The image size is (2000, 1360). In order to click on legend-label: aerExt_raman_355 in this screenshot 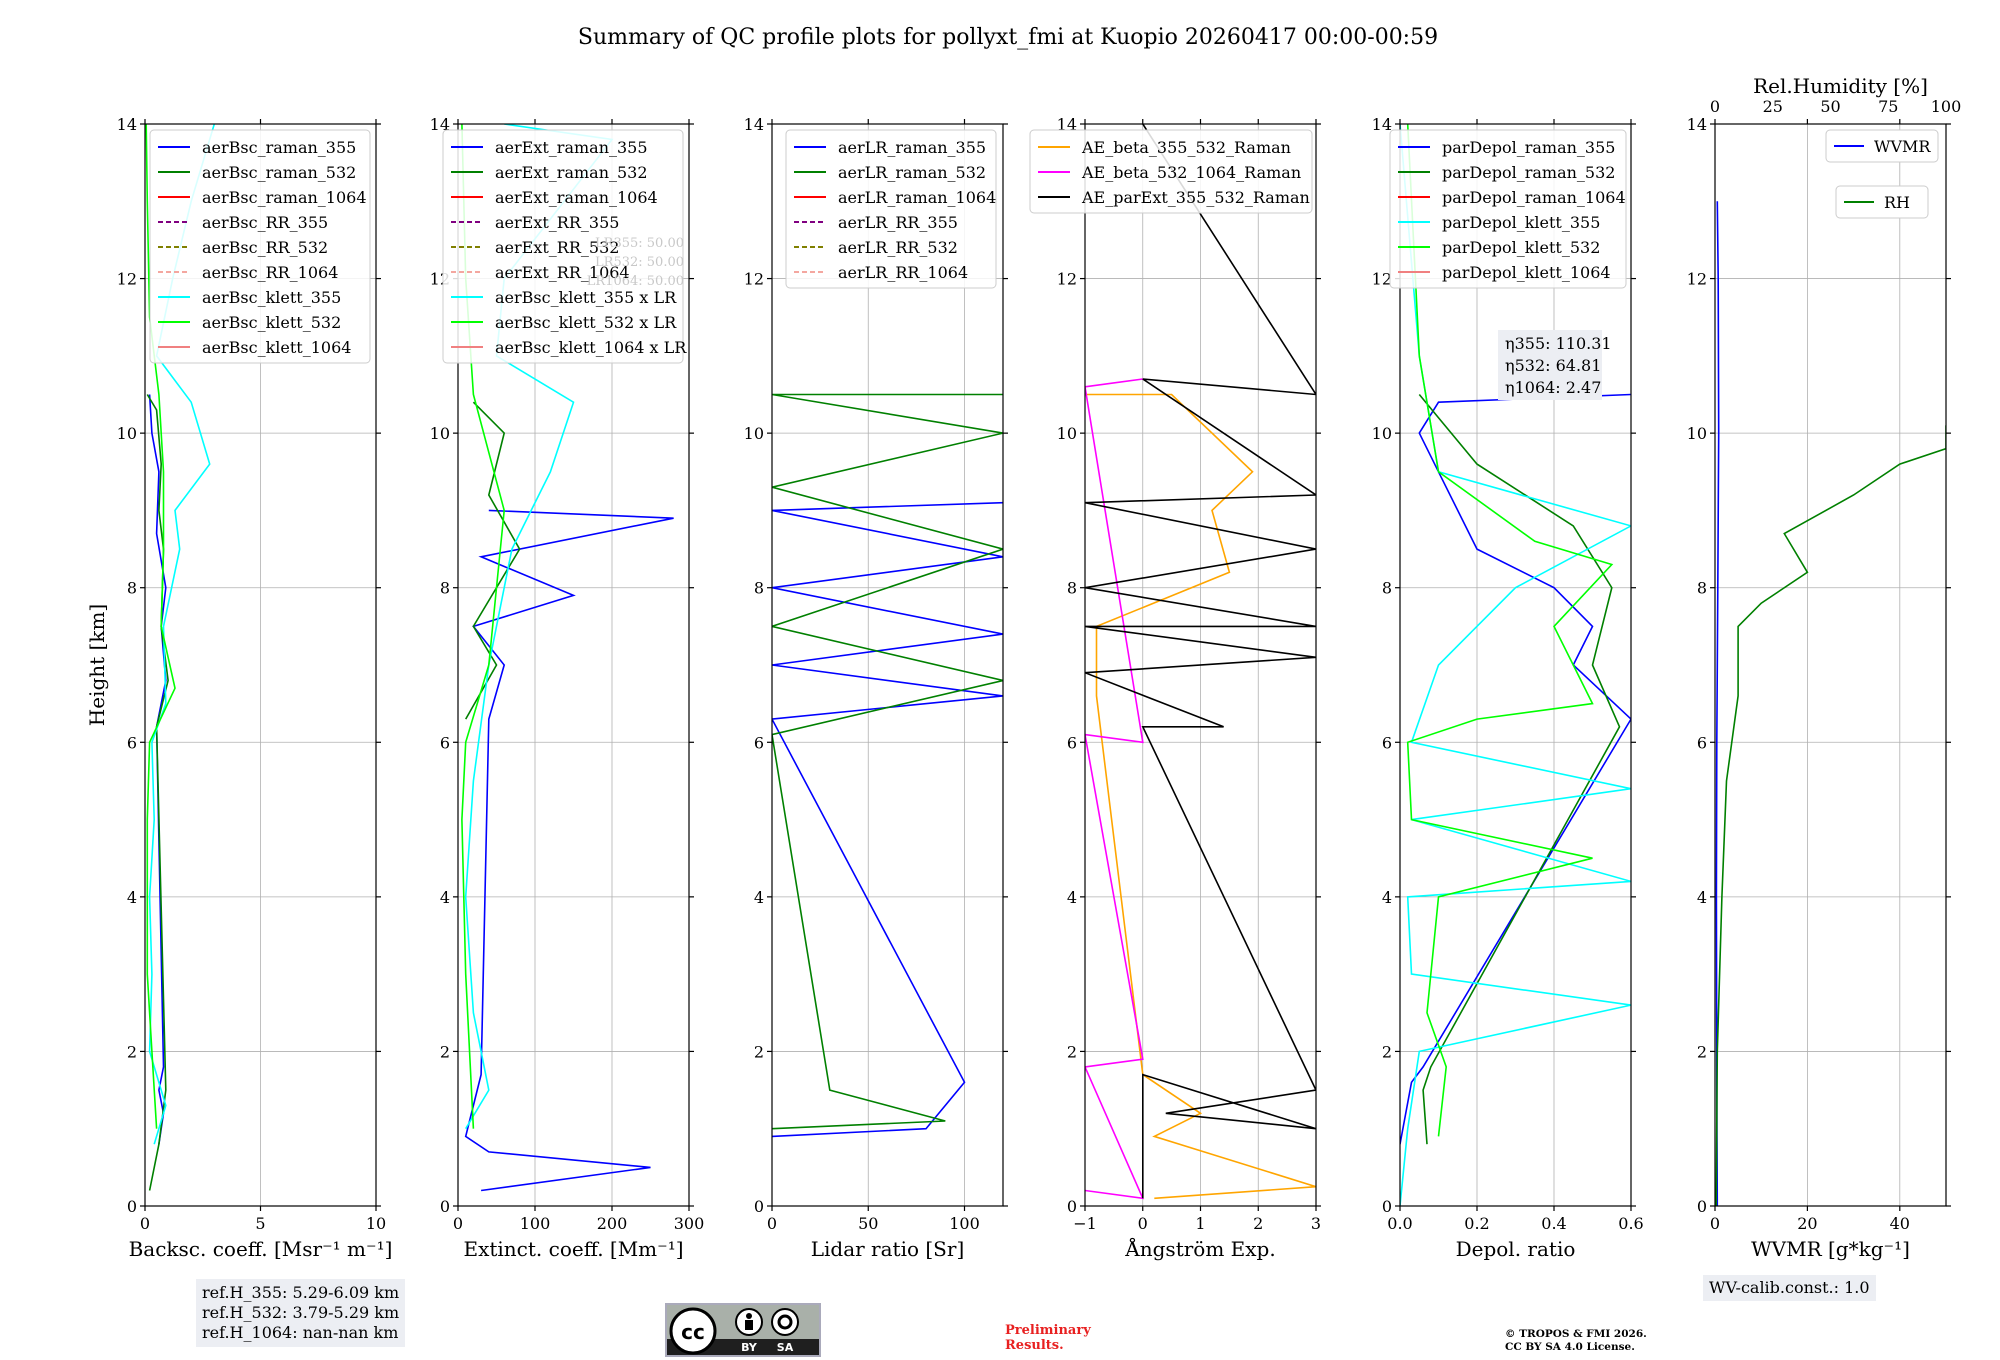, I will do `click(571, 147)`.